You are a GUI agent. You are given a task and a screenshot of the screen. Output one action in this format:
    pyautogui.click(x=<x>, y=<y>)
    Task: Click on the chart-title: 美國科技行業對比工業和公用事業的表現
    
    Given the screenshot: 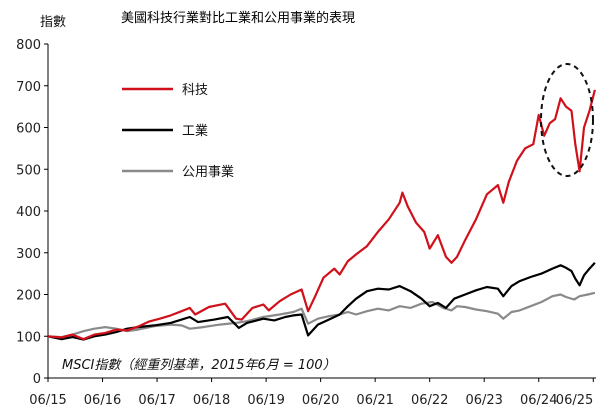 What is the action you would take?
    pyautogui.click(x=238, y=18)
    